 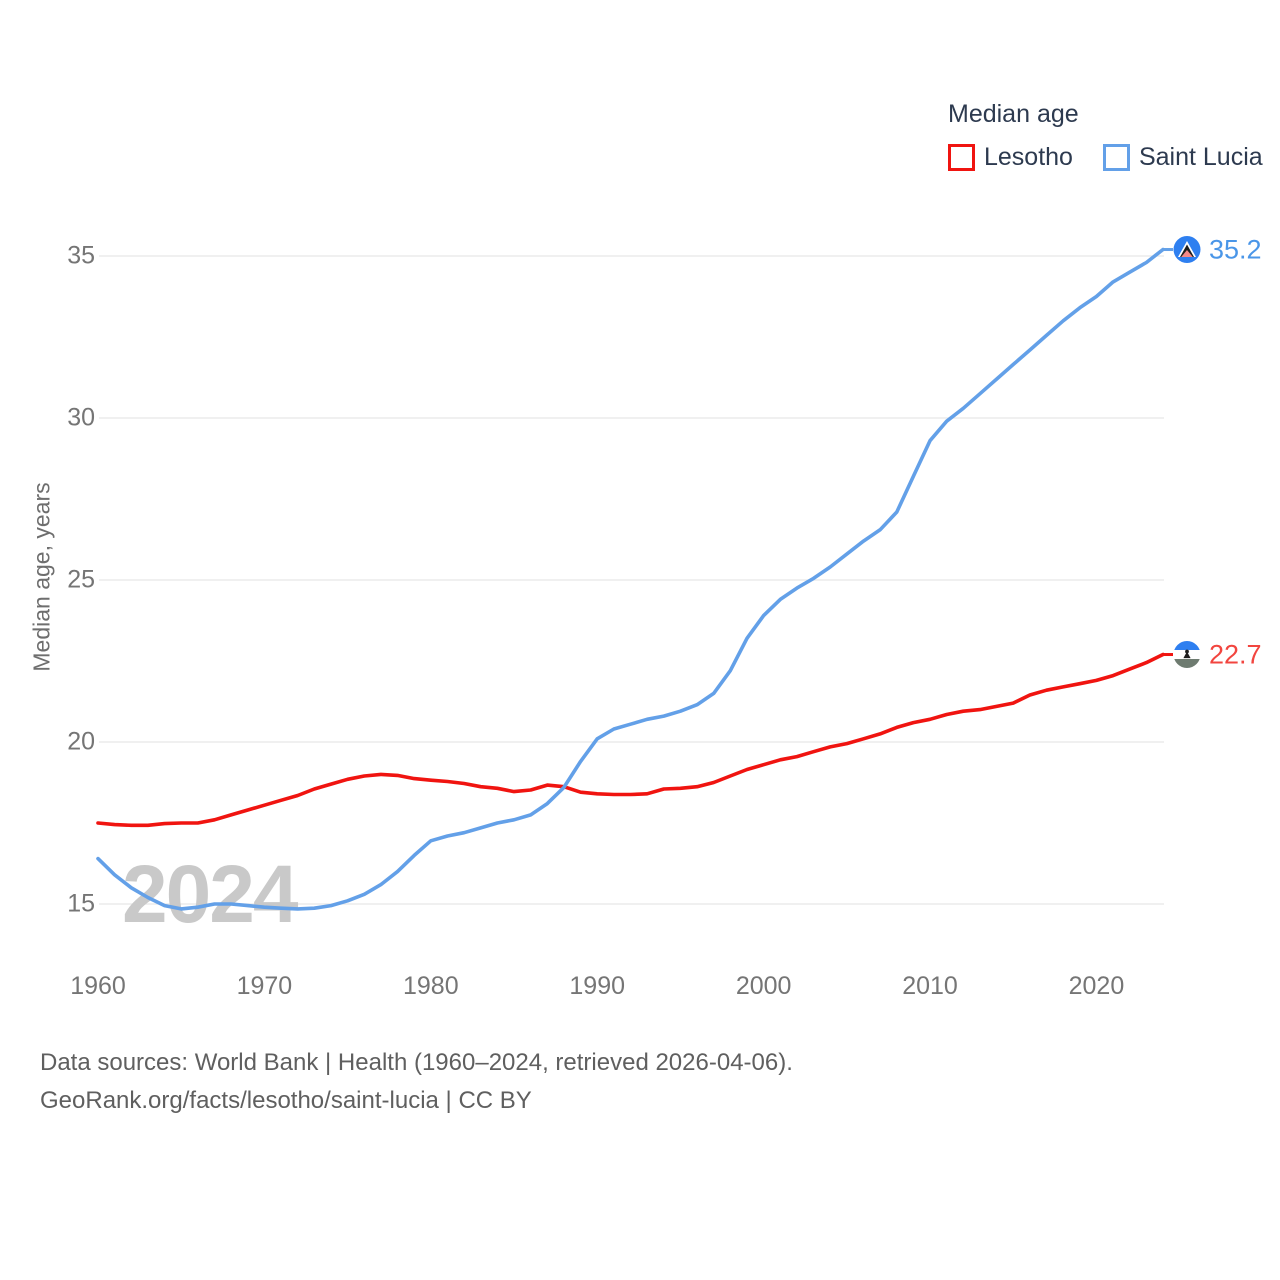 What do you see at coordinates (1028, 157) in the screenshot?
I see `legend-label-lesotho: Lesotho` at bounding box center [1028, 157].